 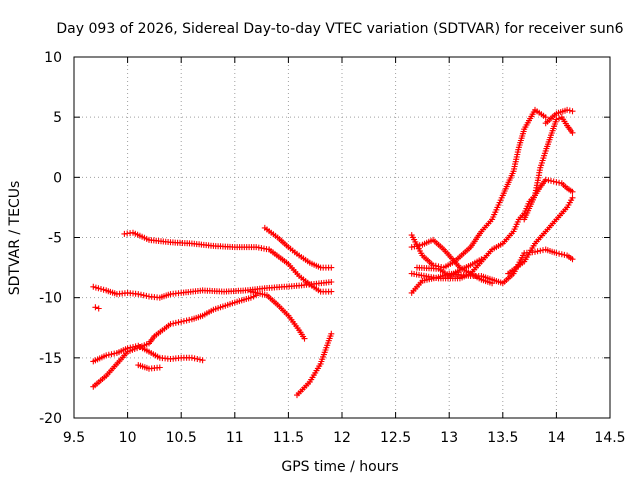 I want to click on y-tick-label: -5, so click(x=55, y=239).